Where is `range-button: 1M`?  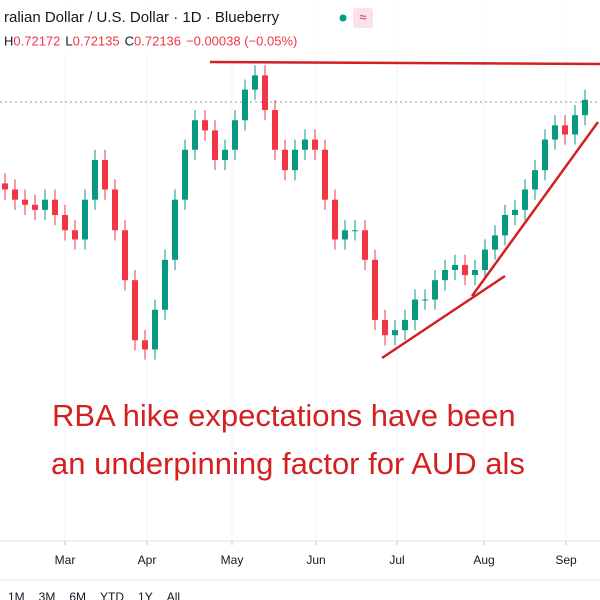 range-button: 1M is located at coordinates (16, 595).